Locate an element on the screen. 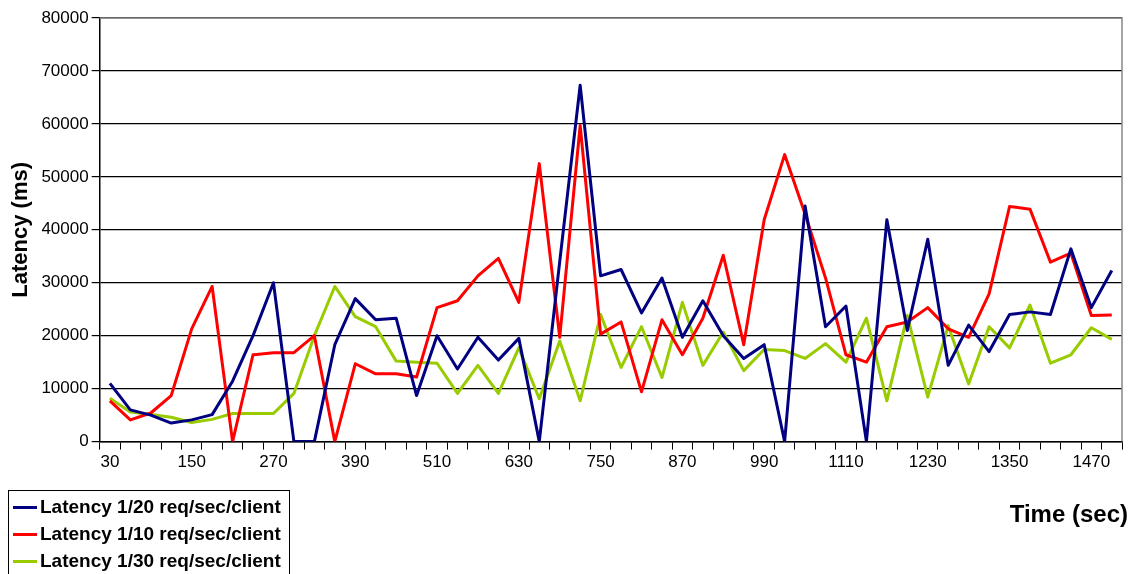 This screenshot has width=1132, height=574. x-tick-label: 750 is located at coordinates (600, 462).